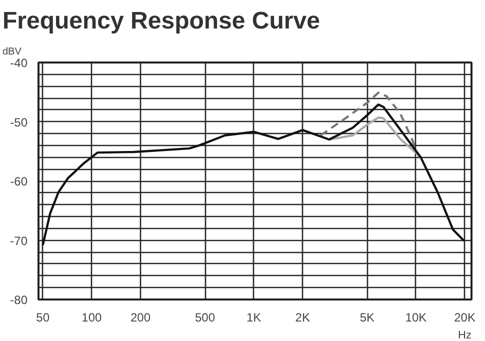 This screenshot has width=485, height=341. I want to click on y-tick-label: -40, so click(19, 63).